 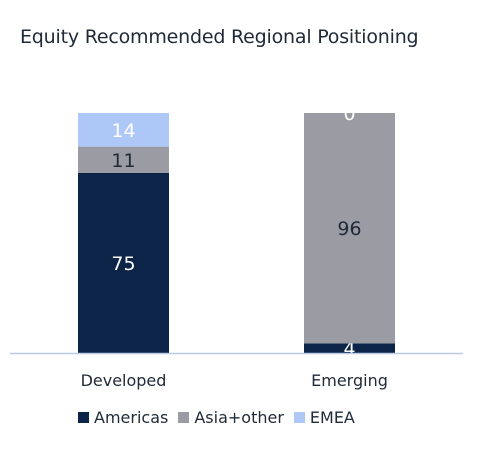 I want to click on bar-emerging-americas, so click(x=349, y=348).